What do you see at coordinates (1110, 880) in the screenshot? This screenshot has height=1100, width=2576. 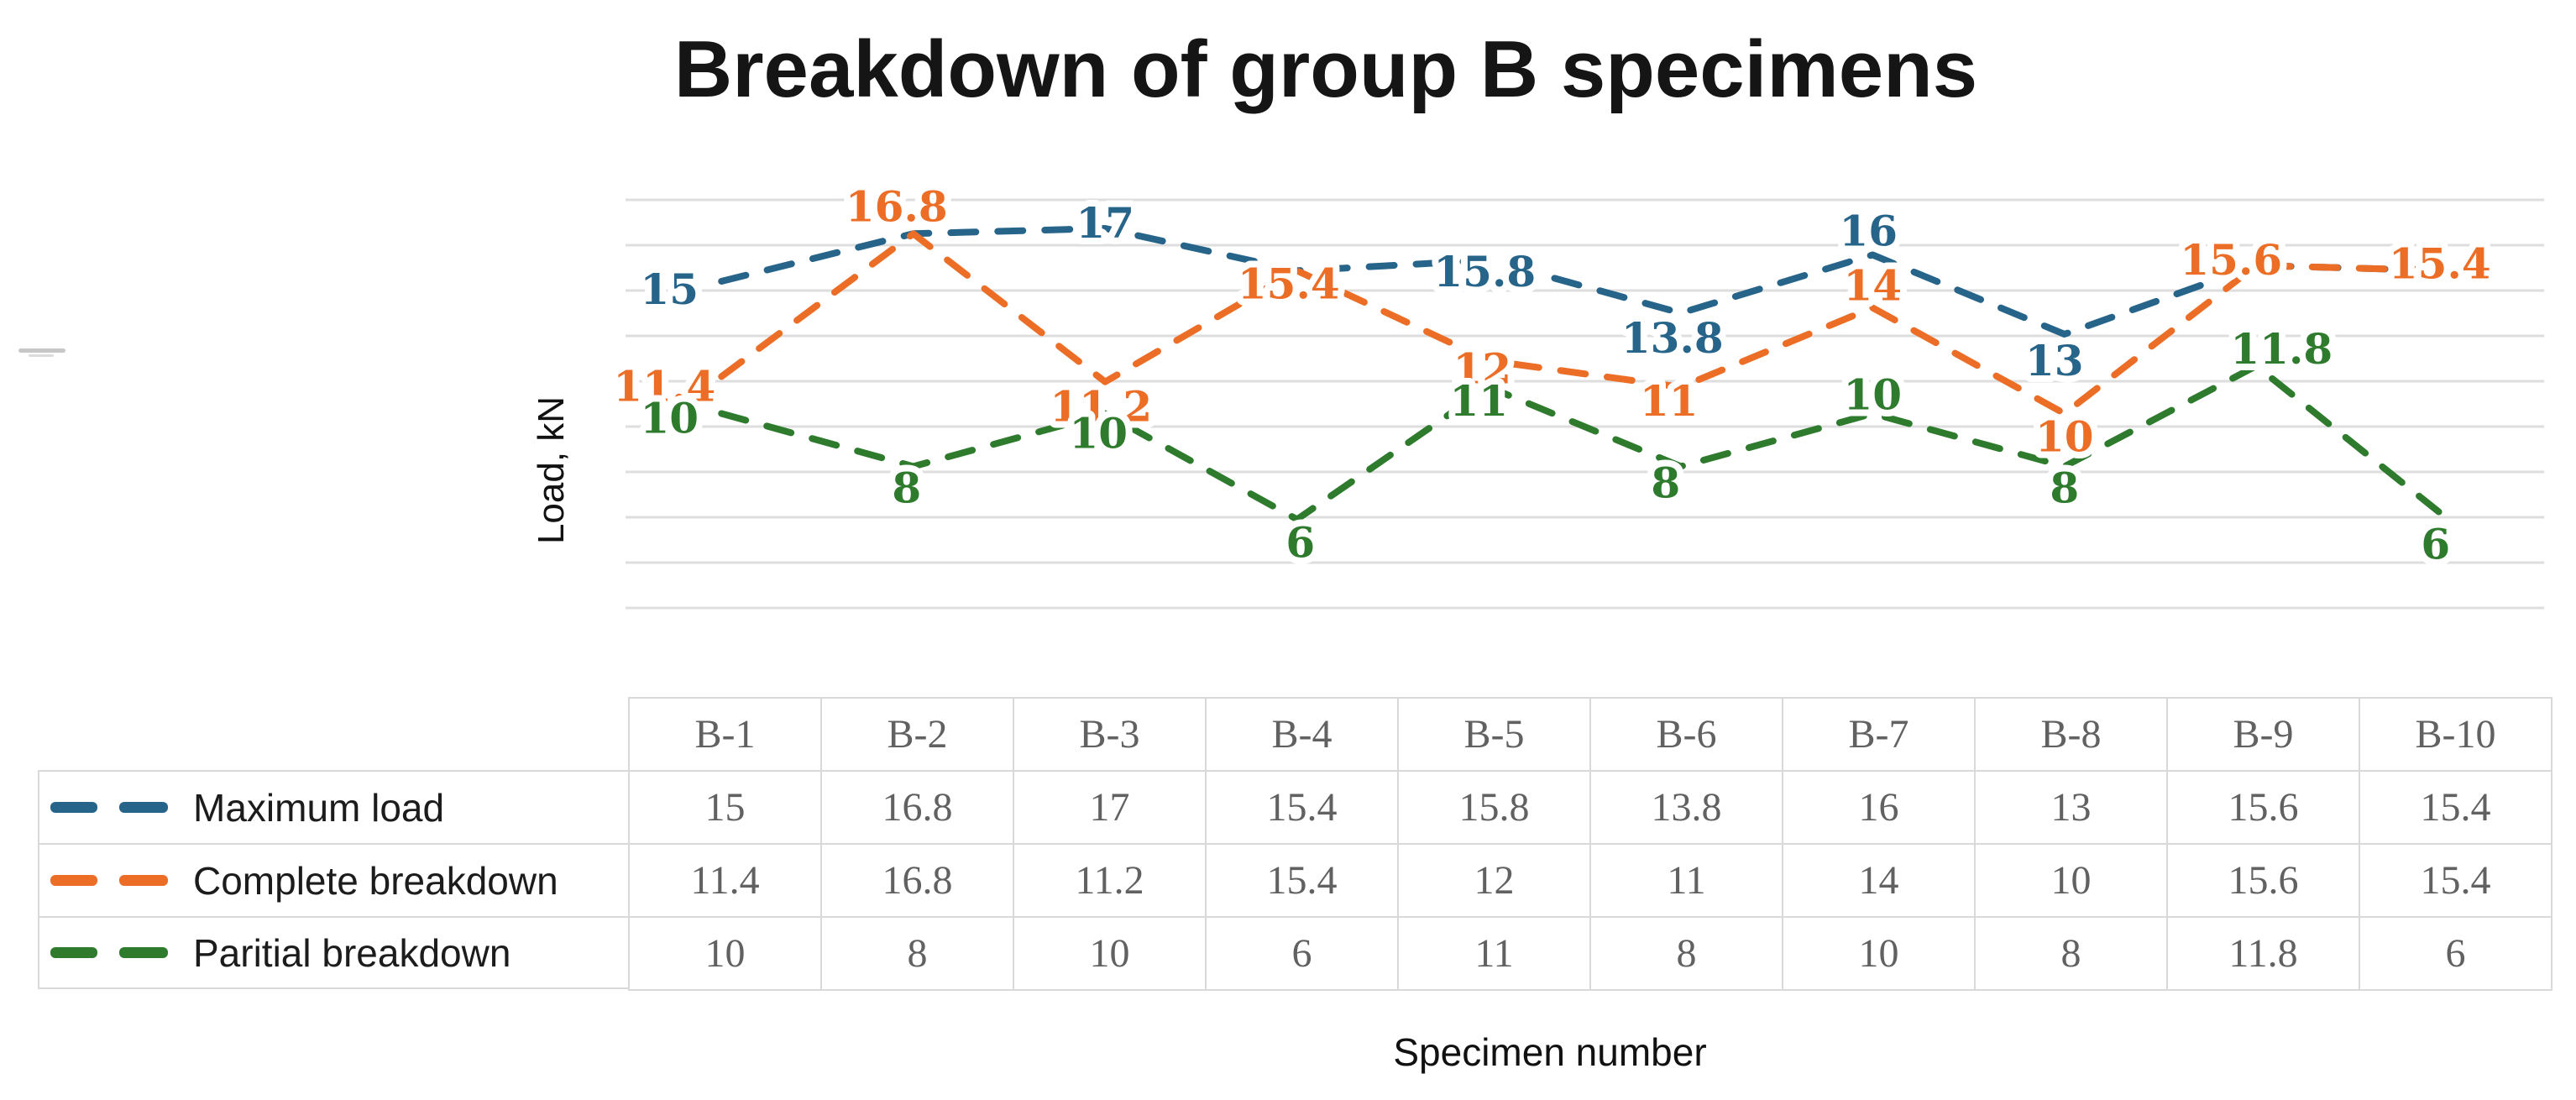 I see `table-cell: 11.2` at bounding box center [1110, 880].